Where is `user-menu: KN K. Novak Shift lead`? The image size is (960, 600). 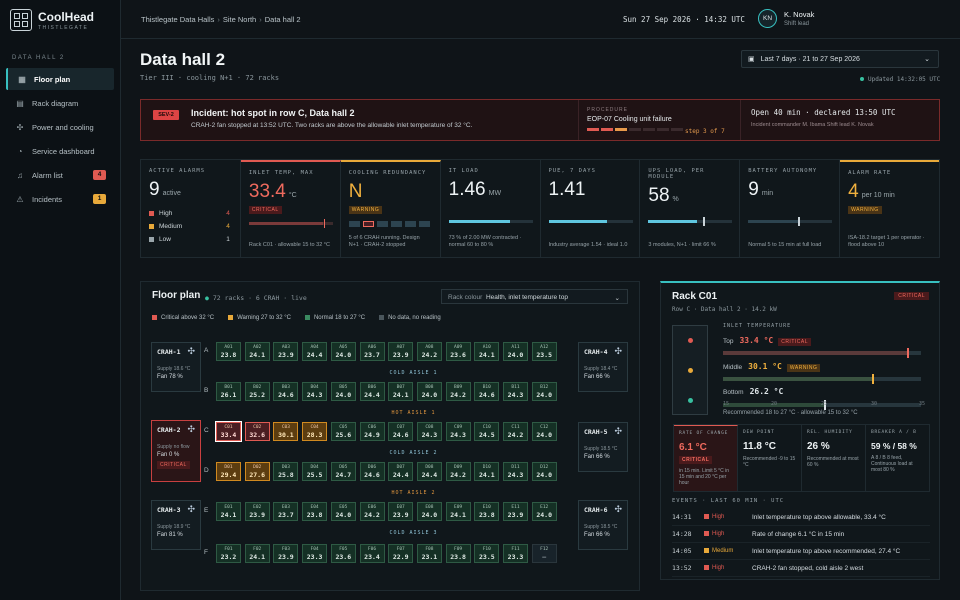 user-menu: KN K. Novak Shift lead is located at coordinates (786, 18).